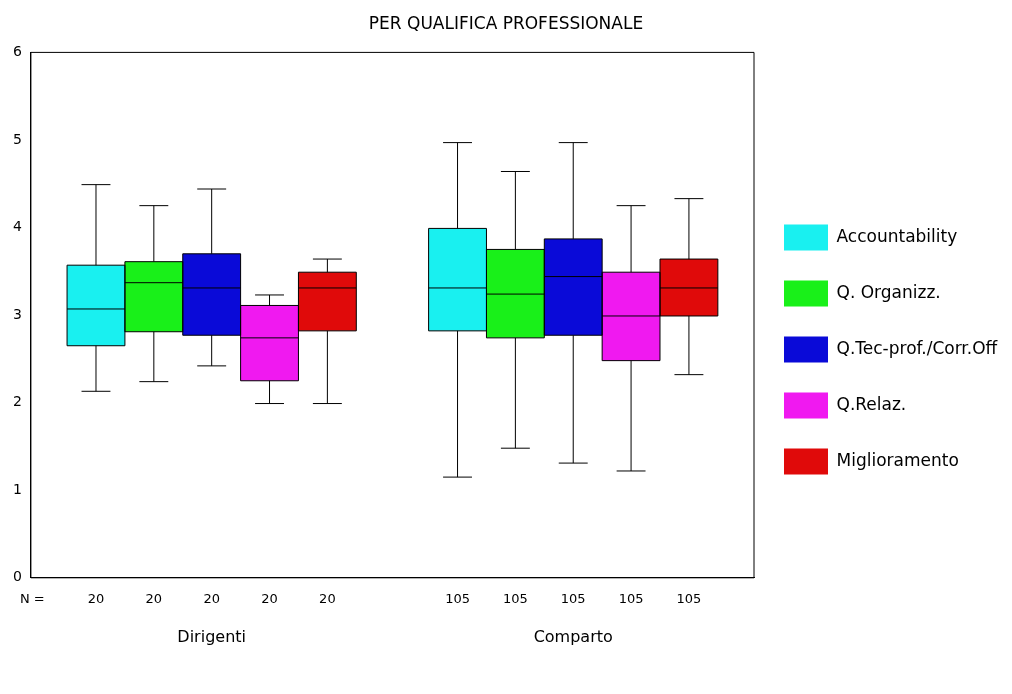 This screenshot has height=694, width=1012. Describe the element at coordinates (506, 22) in the screenshot. I see `chart-title: PER QUALIFICA PROFESSIONALE` at that location.